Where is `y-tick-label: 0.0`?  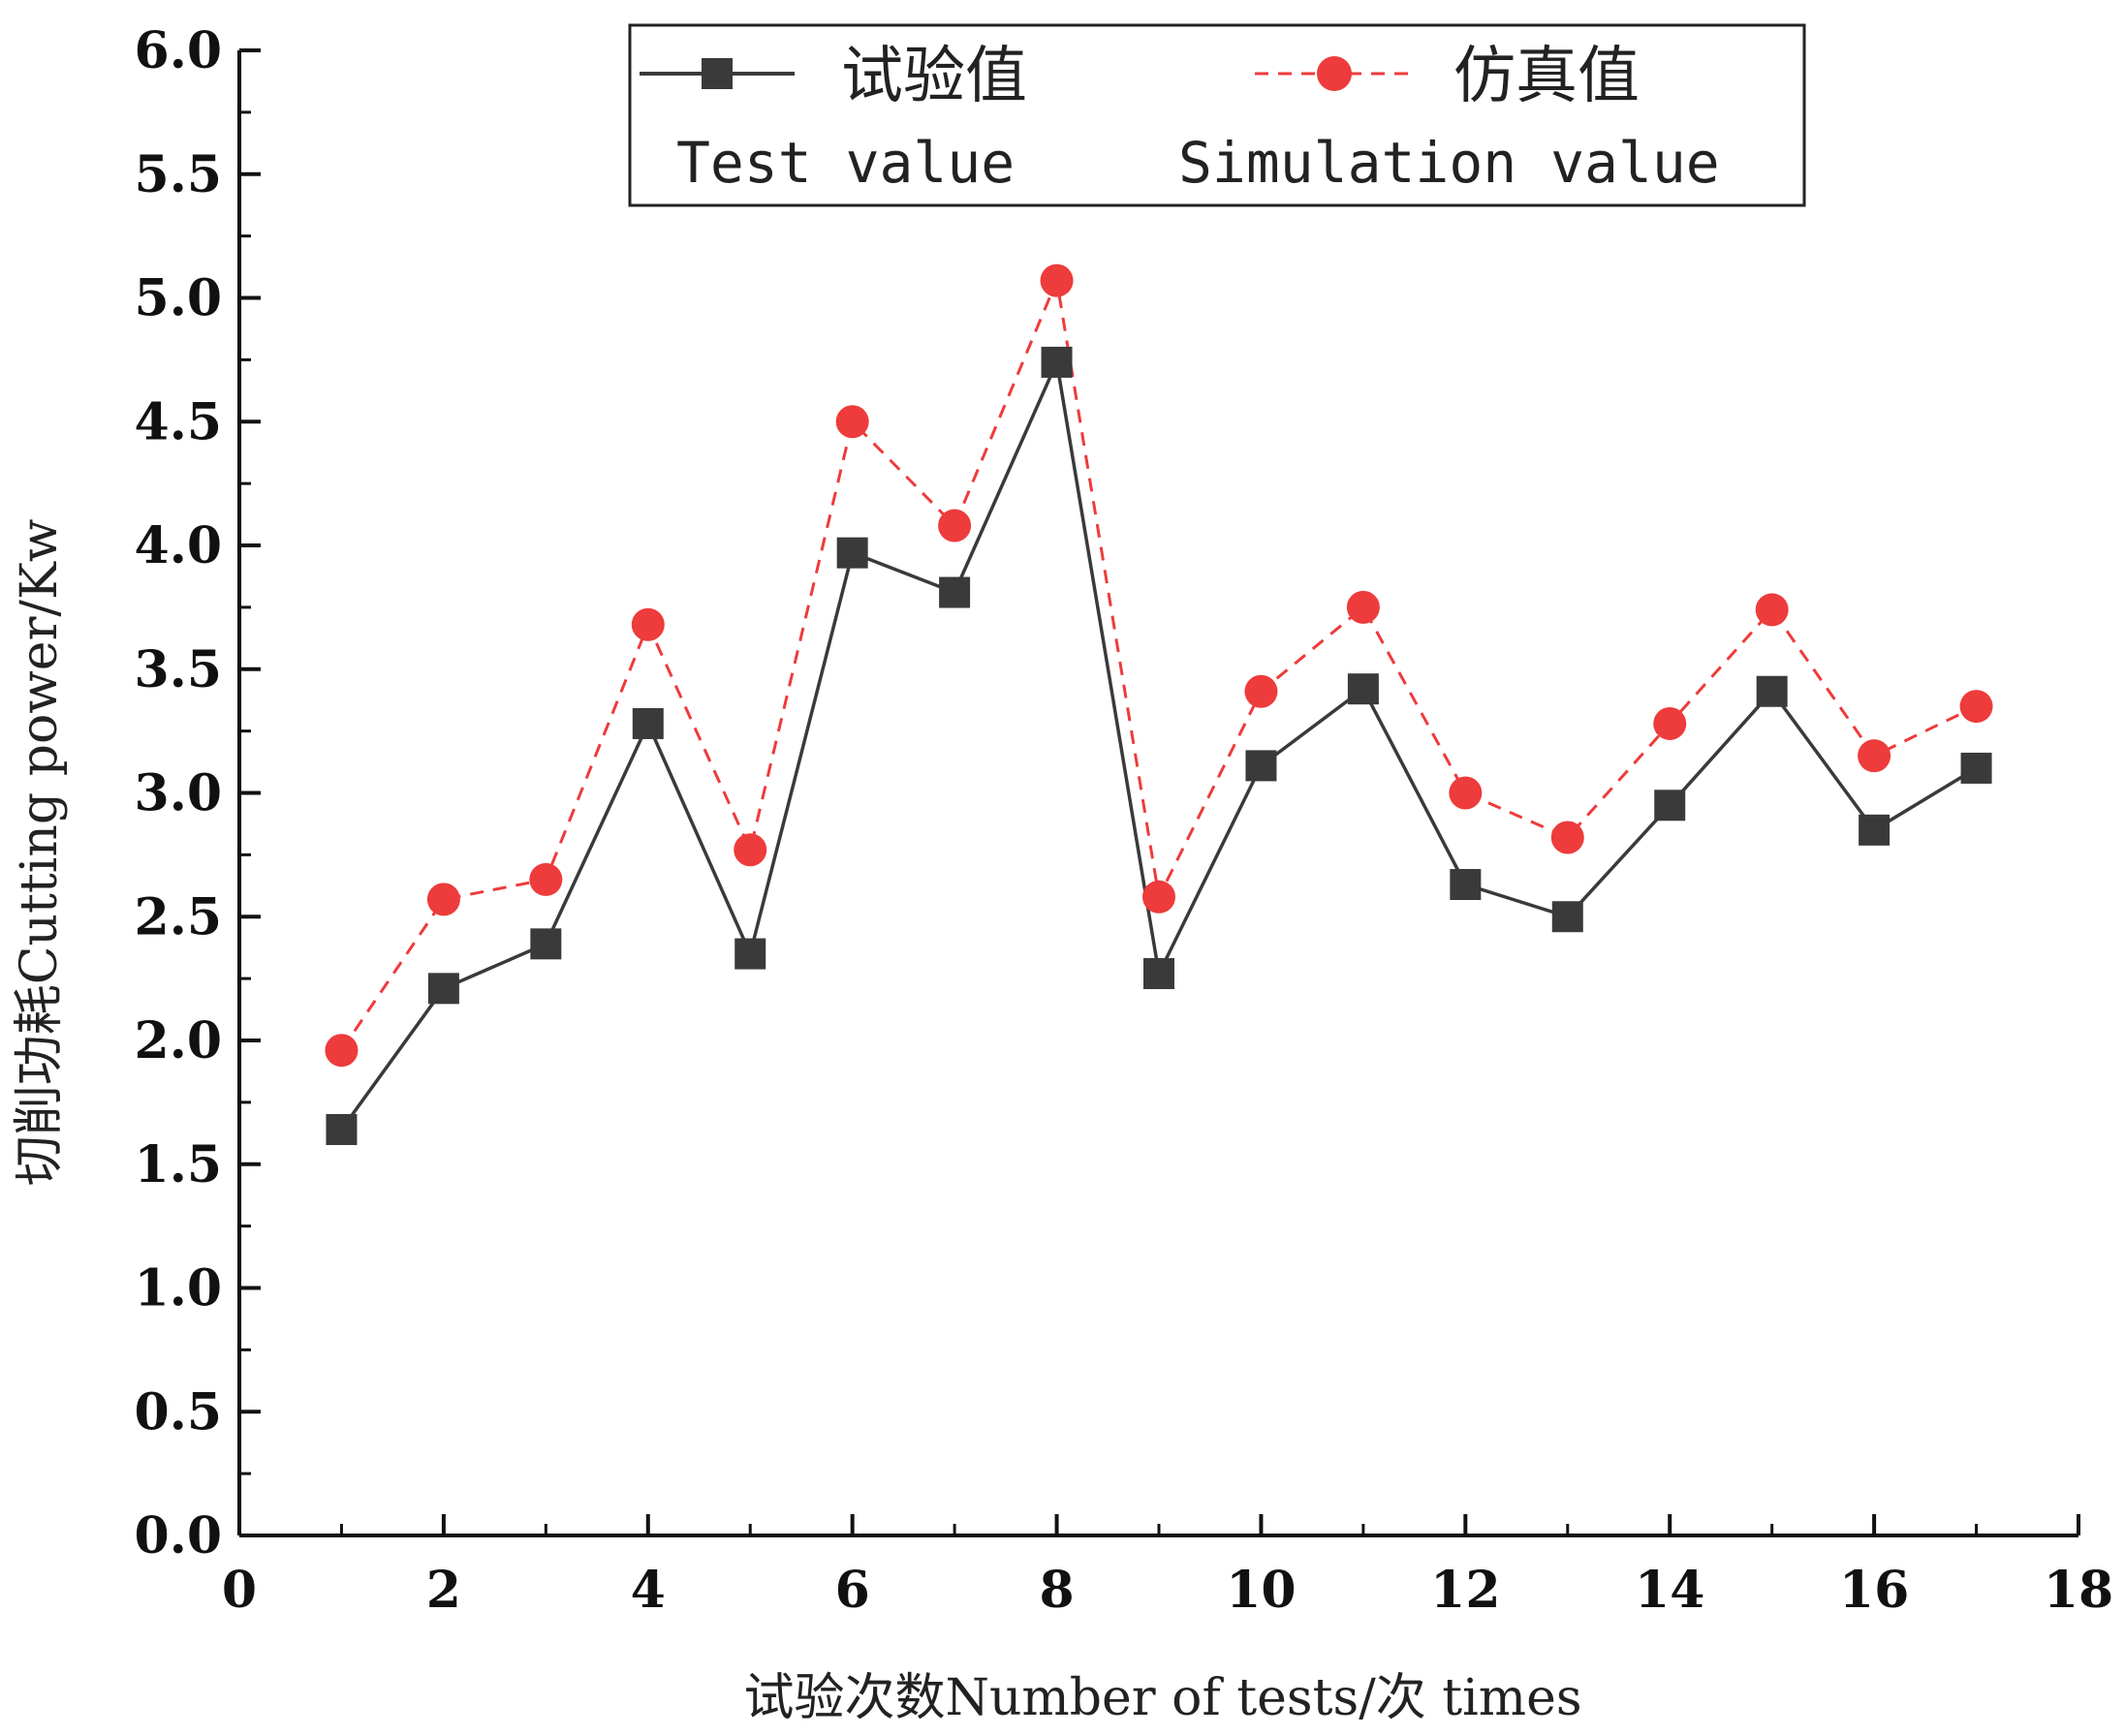 y-tick-label: 0.0 is located at coordinates (178, 1536).